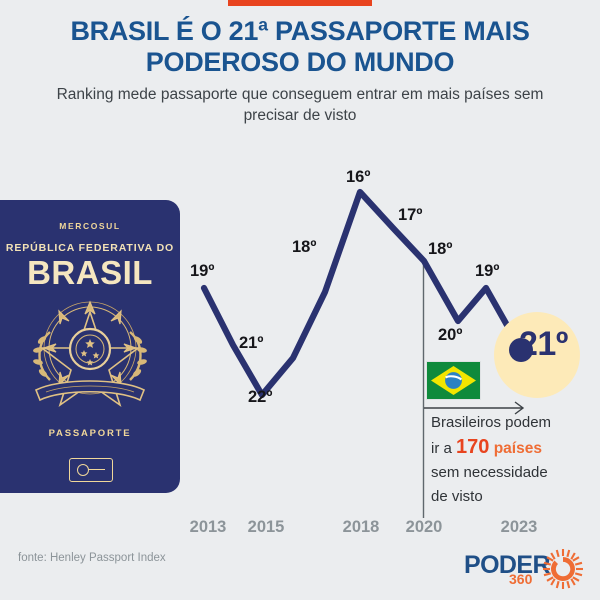 The height and width of the screenshot is (600, 600). What do you see at coordinates (90, 354) in the screenshot?
I see `brazil-coat-of-arms-icon` at bounding box center [90, 354].